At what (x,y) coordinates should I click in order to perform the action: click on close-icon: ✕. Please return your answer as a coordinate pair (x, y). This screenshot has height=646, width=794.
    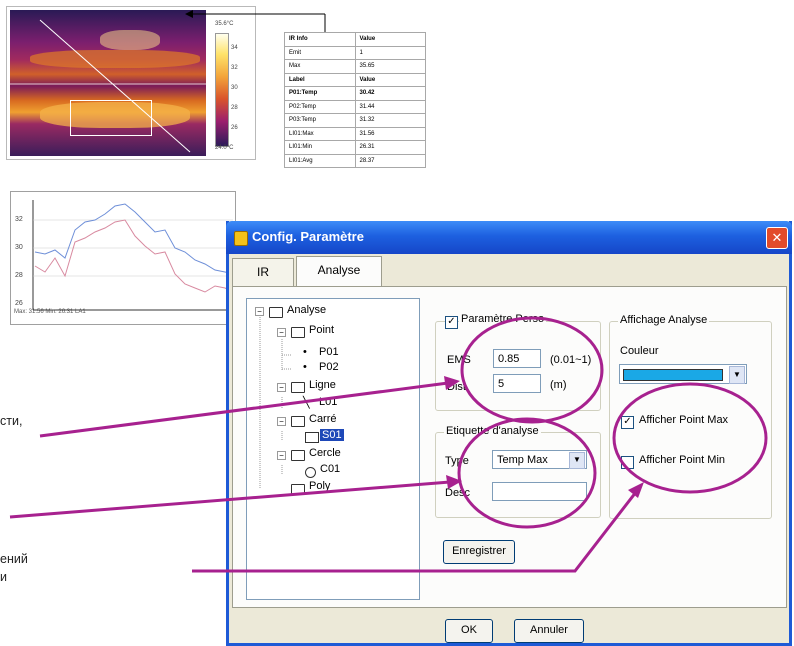
    Looking at the image, I should click on (777, 237).